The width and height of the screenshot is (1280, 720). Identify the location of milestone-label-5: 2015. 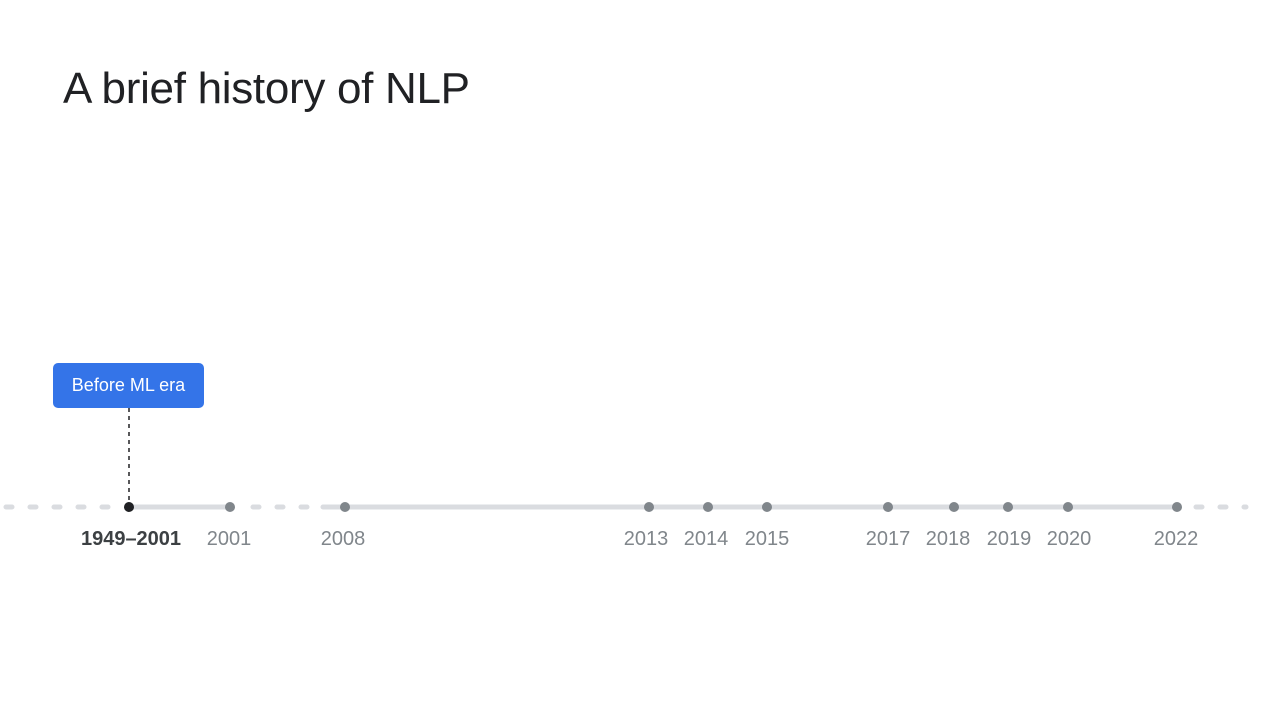
(767, 539).